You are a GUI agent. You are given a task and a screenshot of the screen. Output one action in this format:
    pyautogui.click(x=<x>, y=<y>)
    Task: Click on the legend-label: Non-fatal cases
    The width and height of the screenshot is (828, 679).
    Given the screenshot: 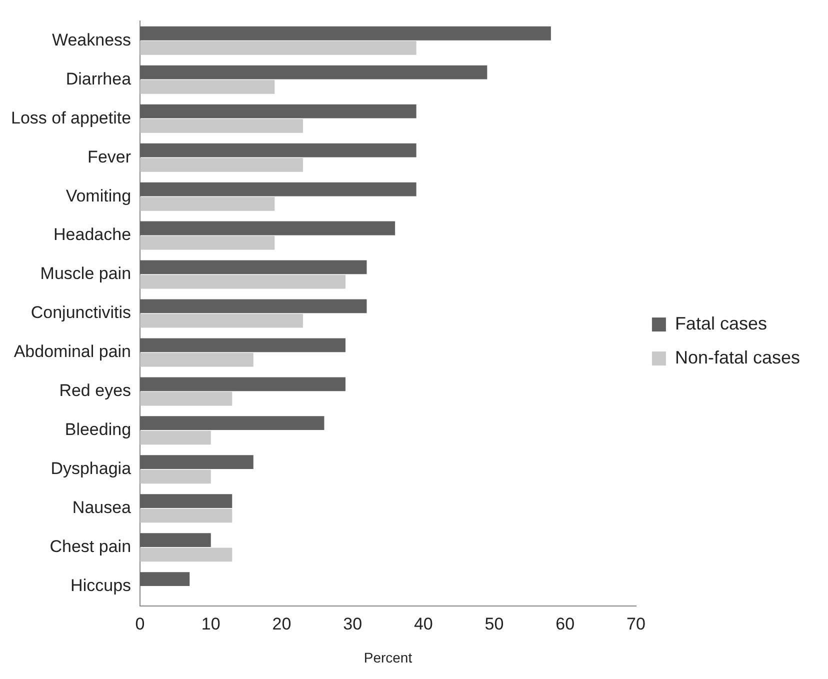 What is the action you would take?
    pyautogui.click(x=737, y=357)
    